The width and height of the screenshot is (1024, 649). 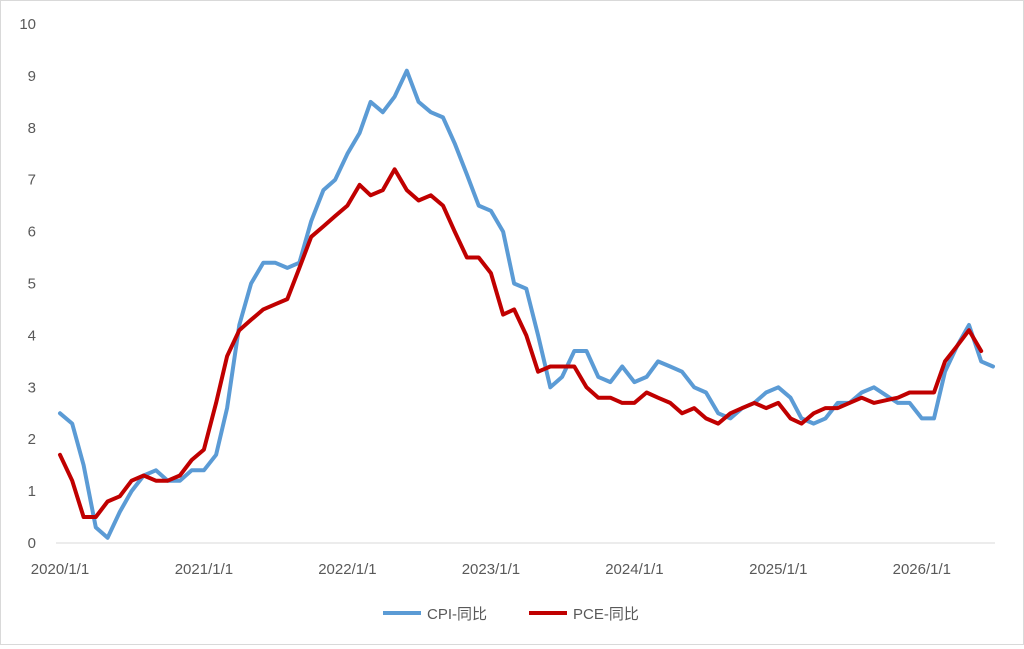 What do you see at coordinates (778, 569) in the screenshot?
I see `x-tick-label: 2025/1/1` at bounding box center [778, 569].